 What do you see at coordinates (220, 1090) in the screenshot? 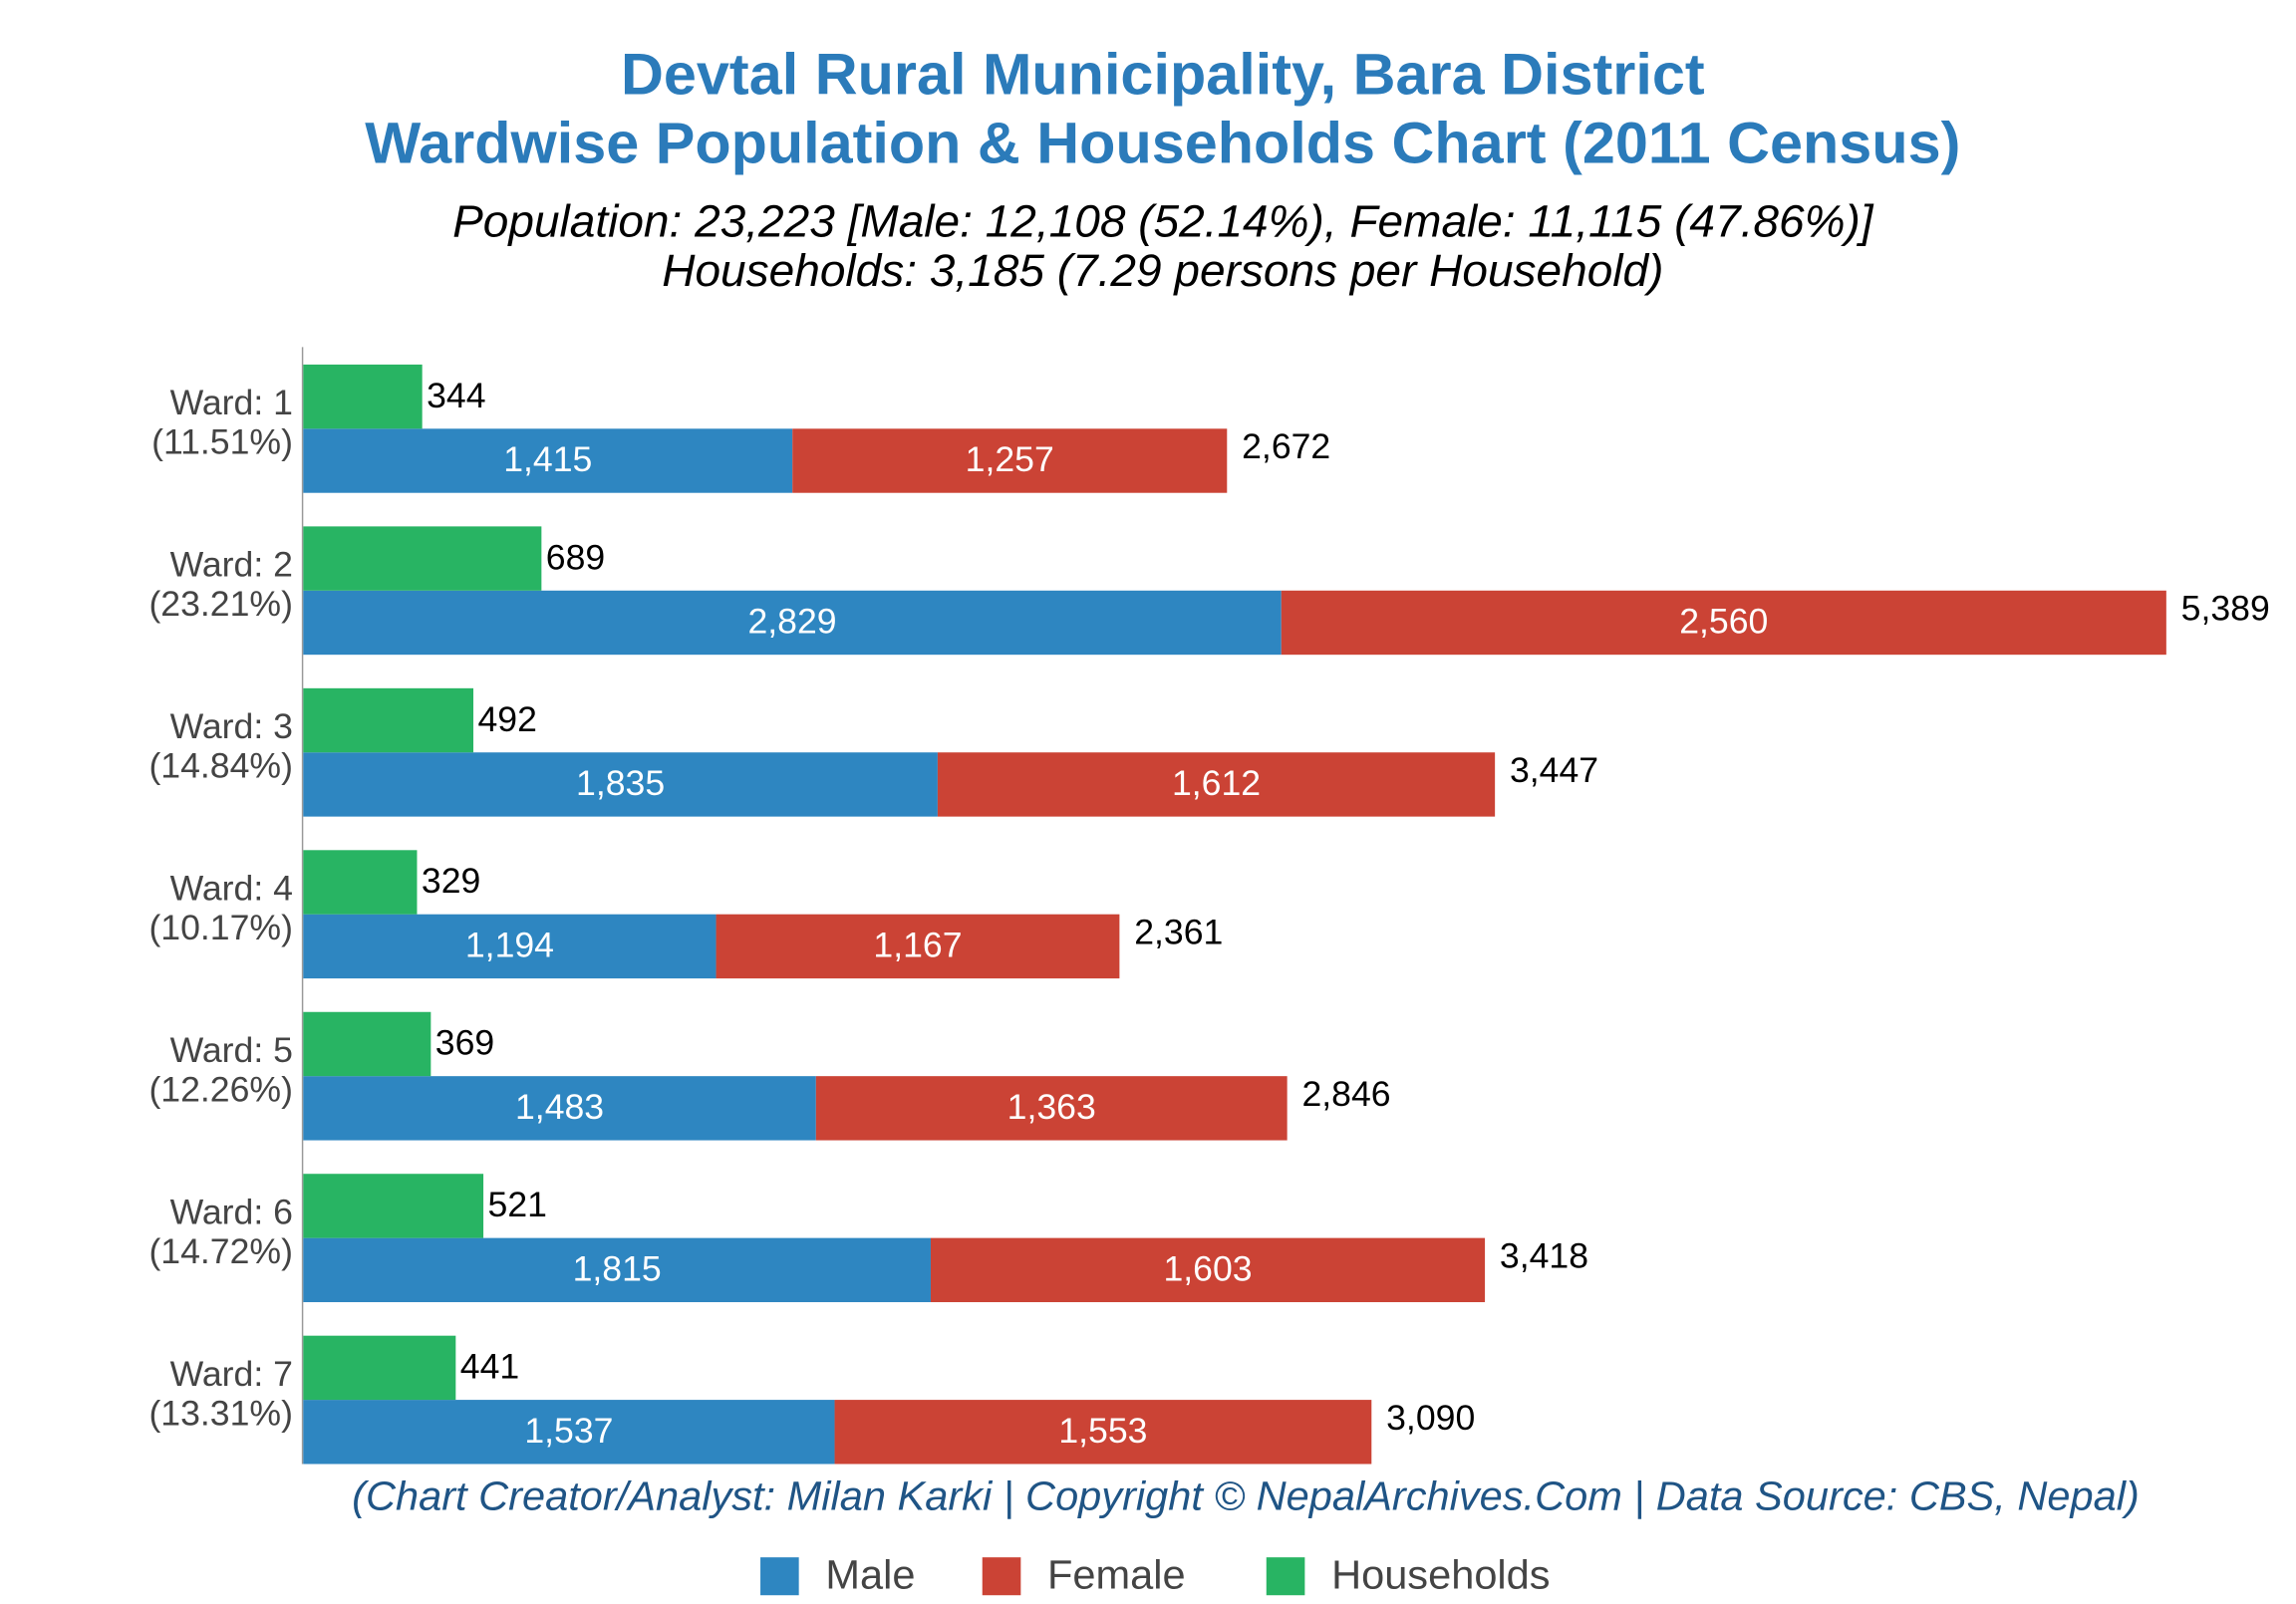
I see `y-tick-label: (12.26%)` at bounding box center [220, 1090].